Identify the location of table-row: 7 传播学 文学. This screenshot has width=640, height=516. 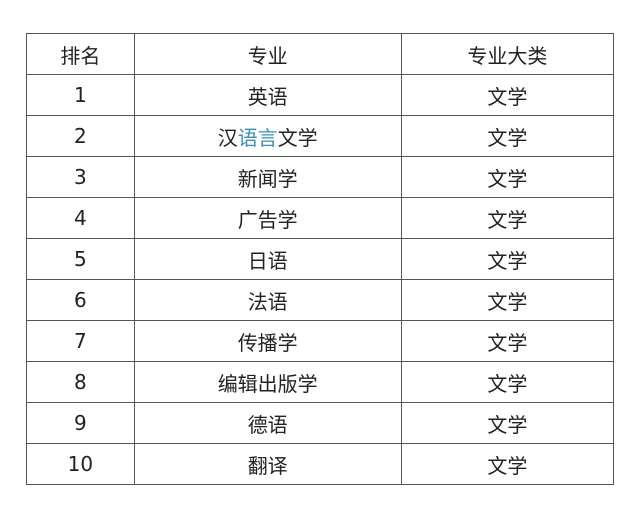
(320, 341).